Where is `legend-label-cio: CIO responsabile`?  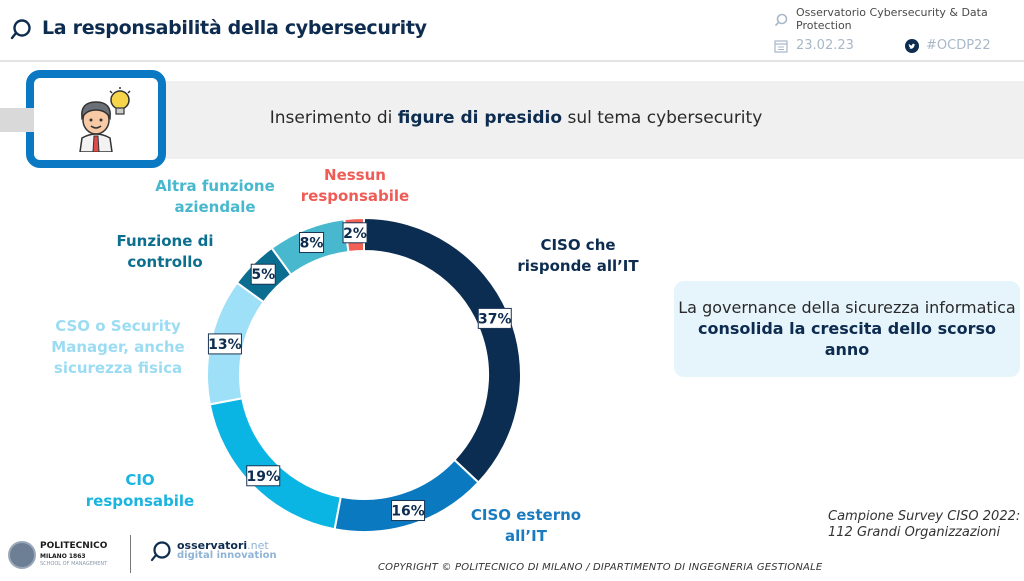 legend-label-cio: CIO responsabile is located at coordinates (140, 491).